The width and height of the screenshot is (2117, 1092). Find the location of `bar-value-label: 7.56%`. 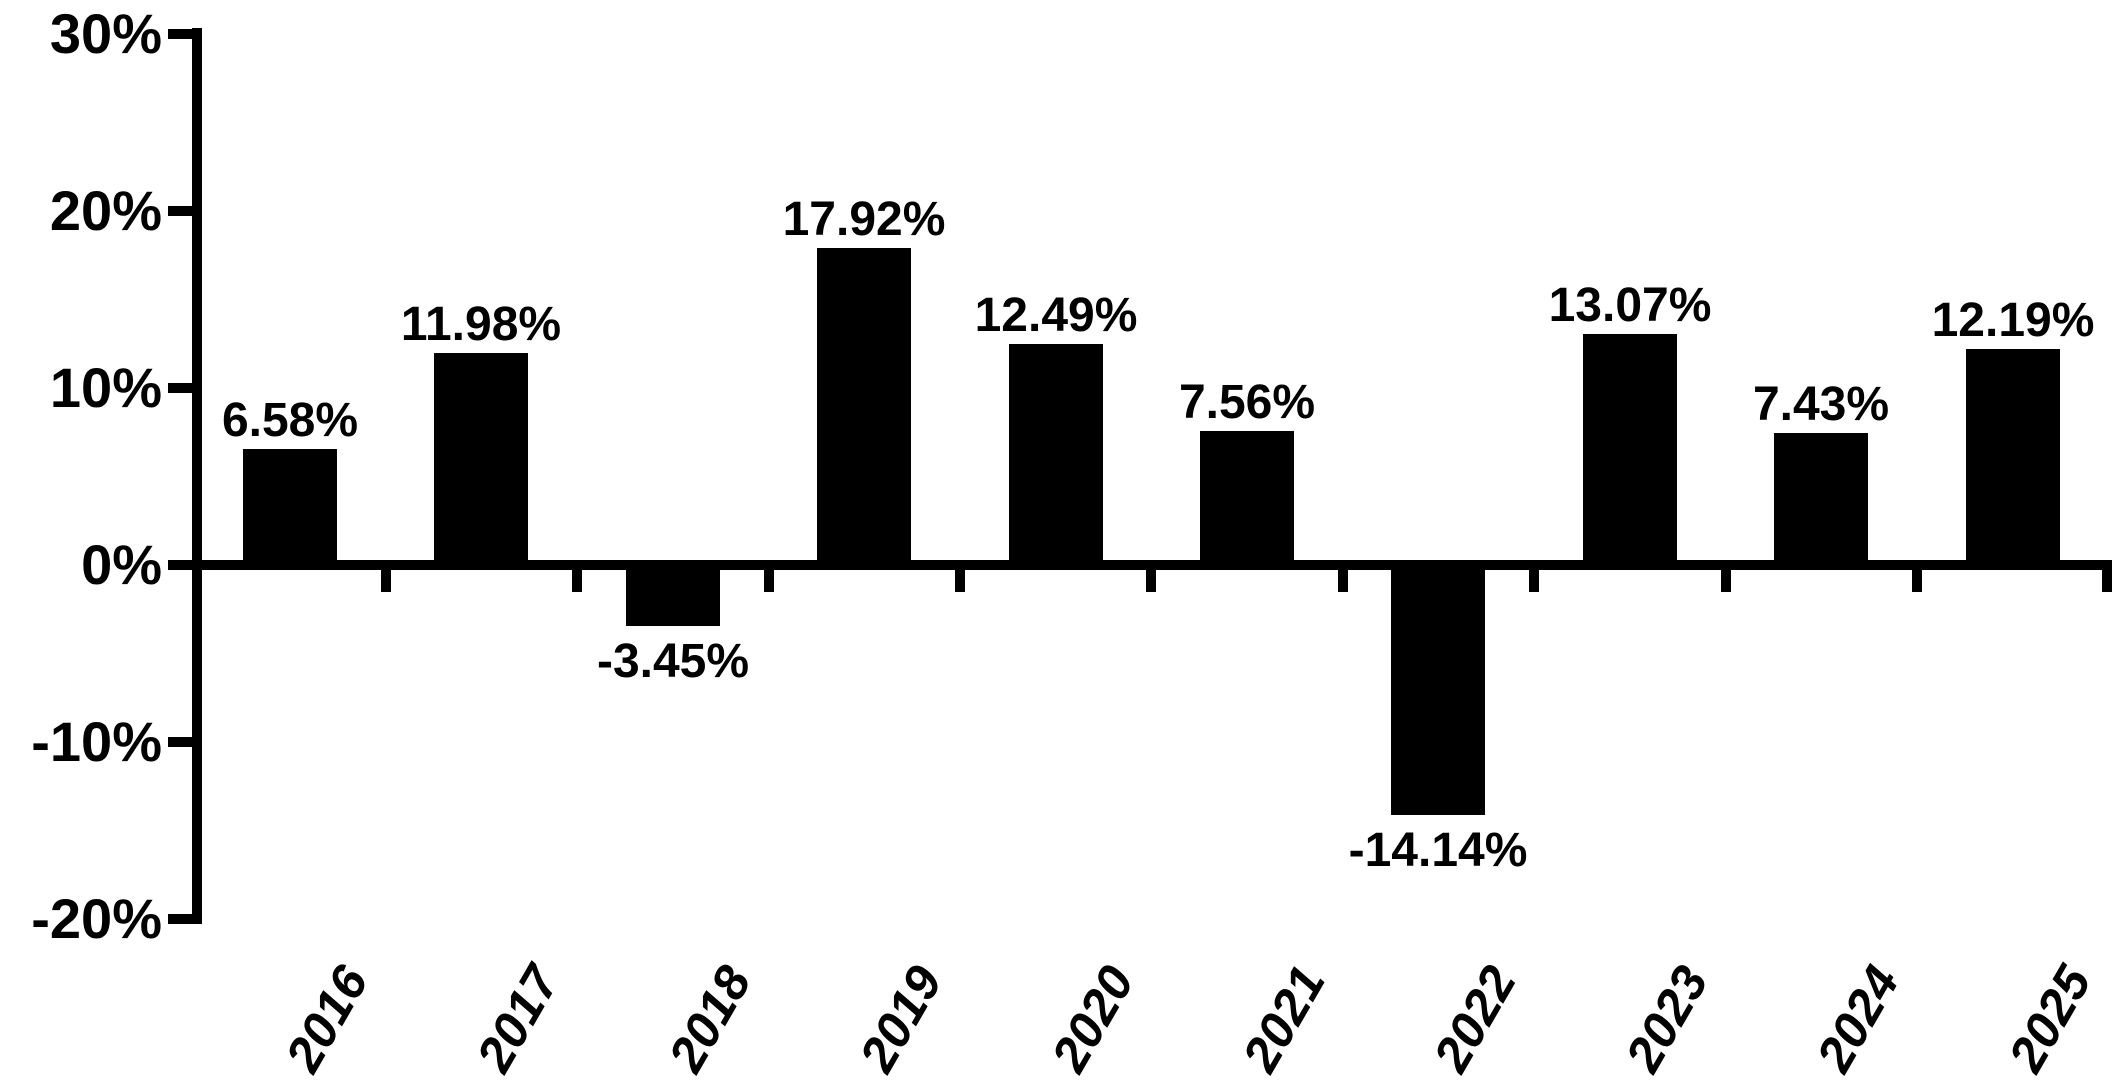

bar-value-label: 7.56% is located at coordinates (1247, 402).